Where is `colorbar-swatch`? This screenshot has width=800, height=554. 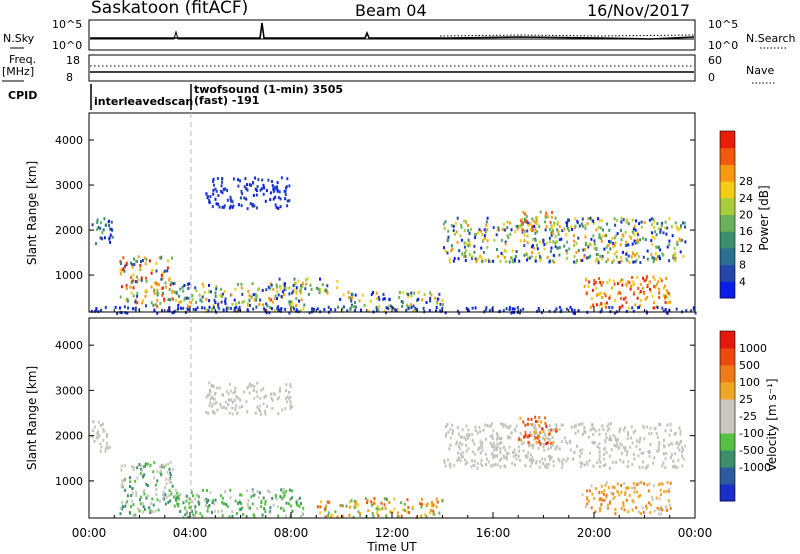
colorbar-swatch is located at coordinates (727, 190).